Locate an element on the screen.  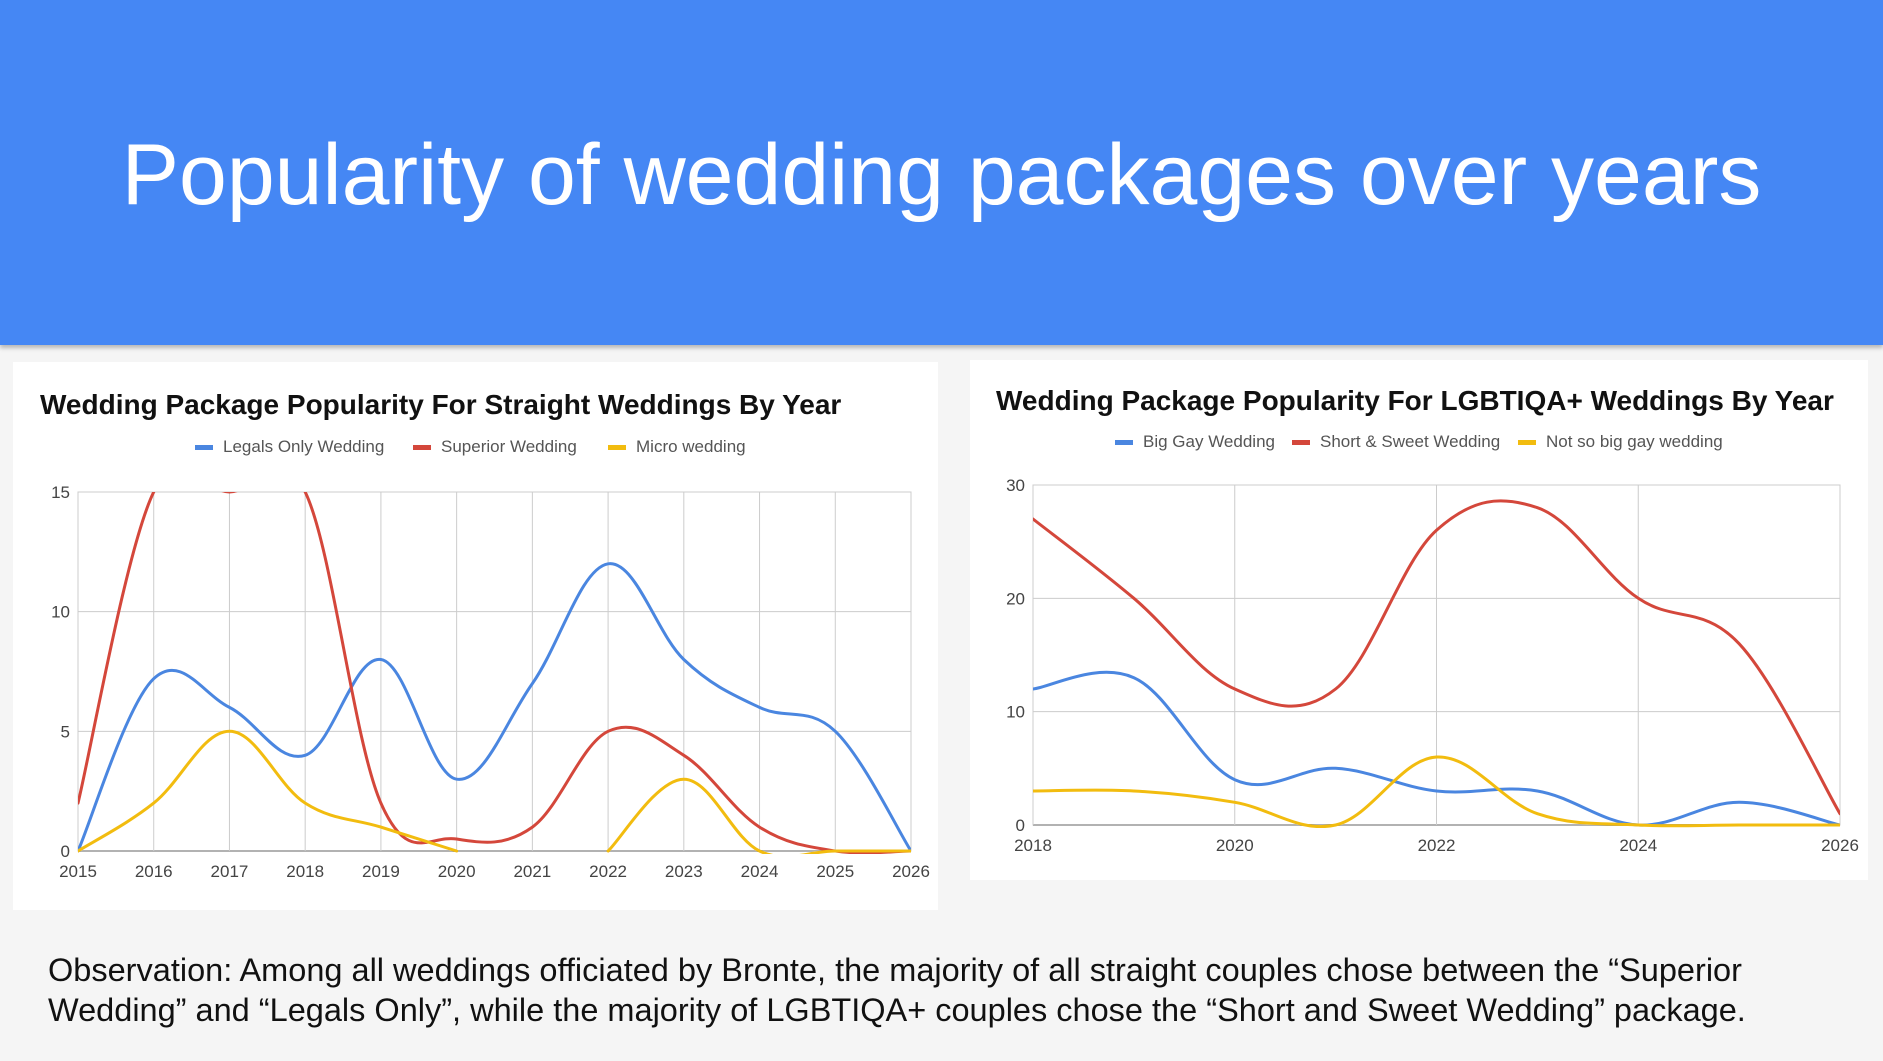
x-tick-label: 2021 is located at coordinates (532, 871).